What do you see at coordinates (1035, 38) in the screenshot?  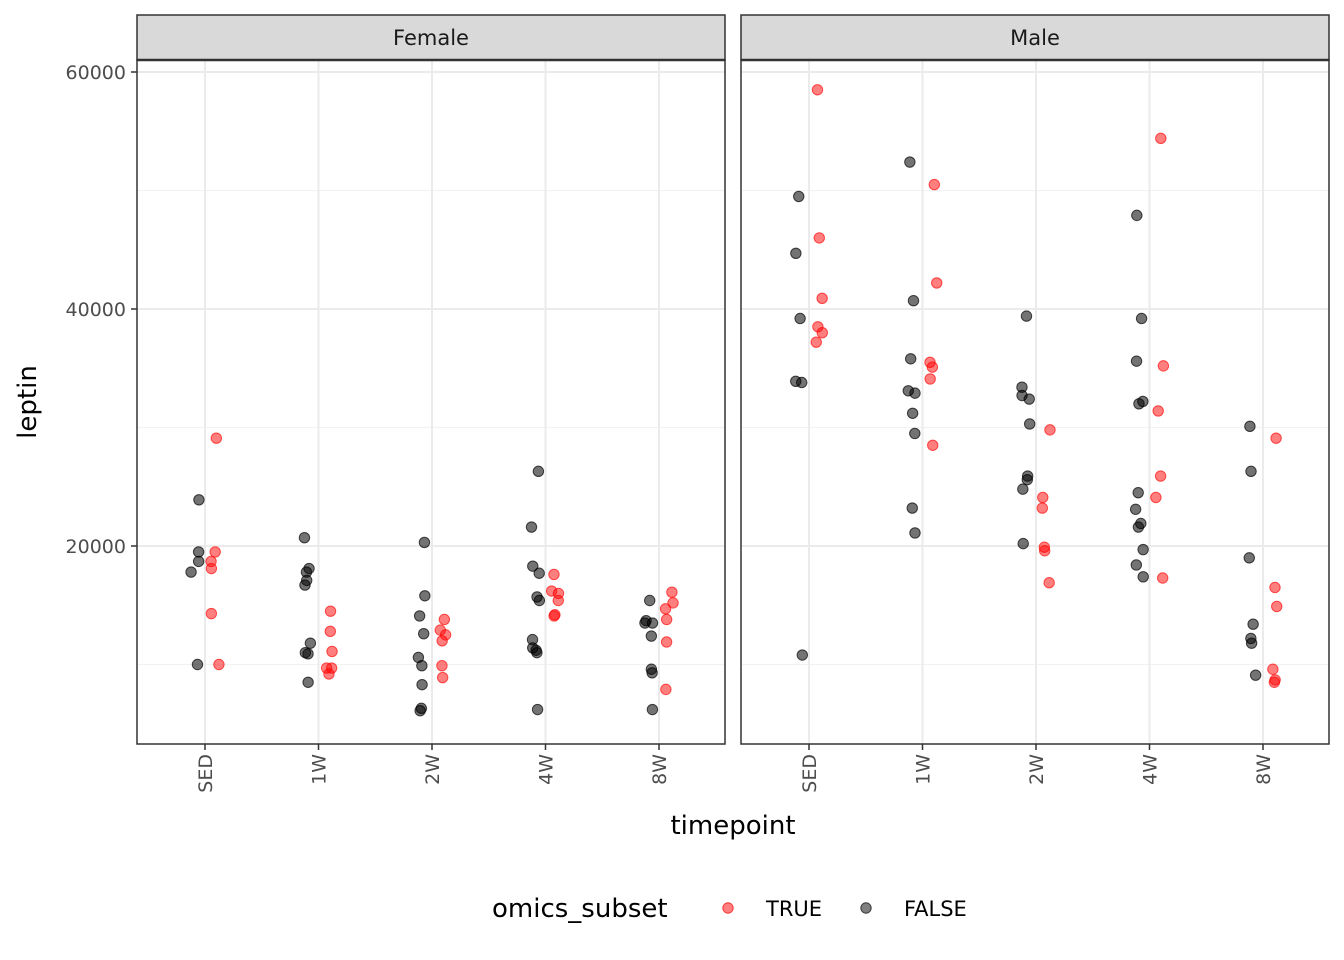 I see `strip-label: Male` at bounding box center [1035, 38].